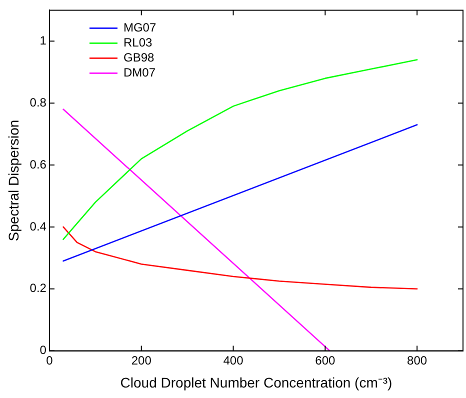  What do you see at coordinates (43, 40) in the screenshot?
I see `y-tick-label: 1` at bounding box center [43, 40].